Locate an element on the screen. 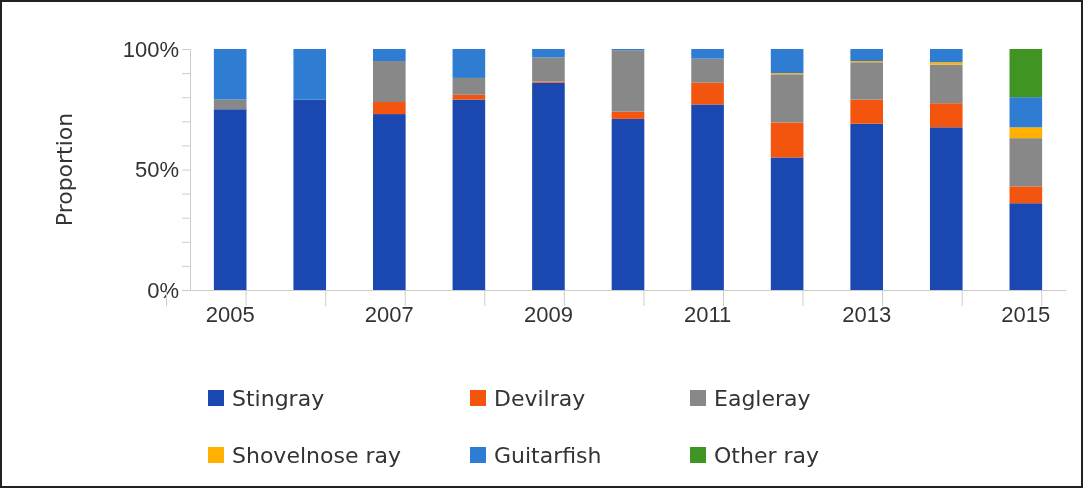 This screenshot has width=1085, height=491. legend-label: Eagleray is located at coordinates (762, 398).